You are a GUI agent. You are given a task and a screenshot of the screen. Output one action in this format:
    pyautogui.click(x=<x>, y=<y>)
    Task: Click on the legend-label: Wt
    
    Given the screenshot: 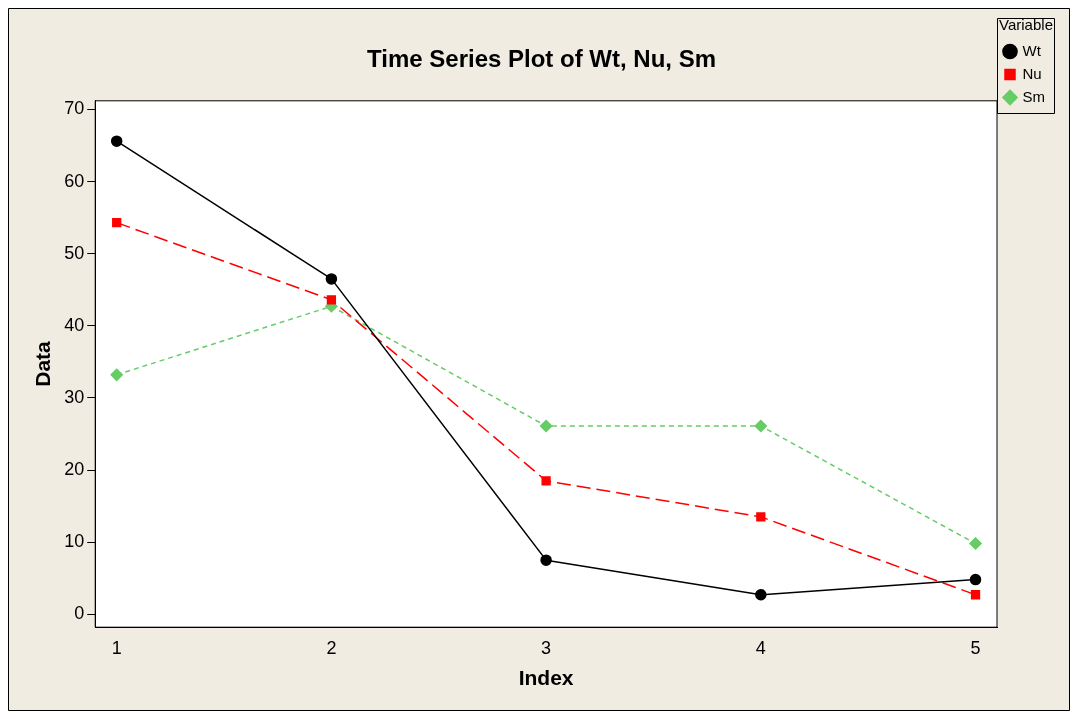 What is the action you would take?
    pyautogui.click(x=1032, y=50)
    